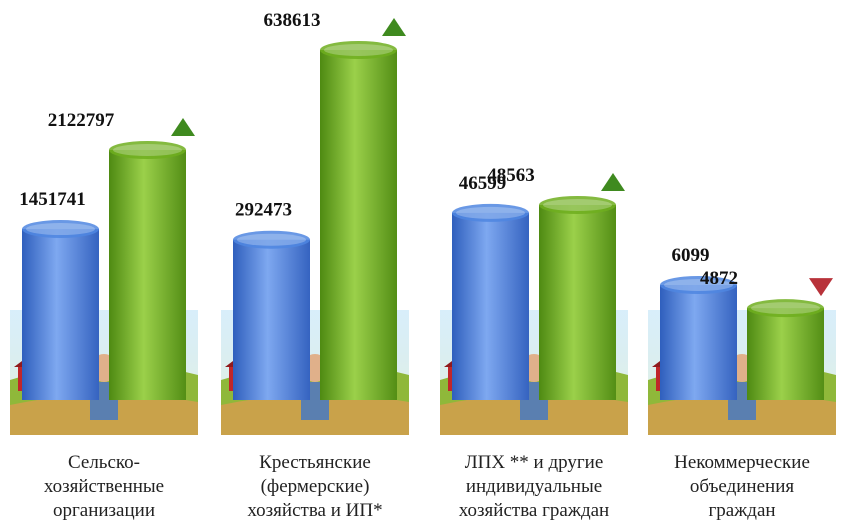  I want to click on category-label: объединения, so click(742, 486).